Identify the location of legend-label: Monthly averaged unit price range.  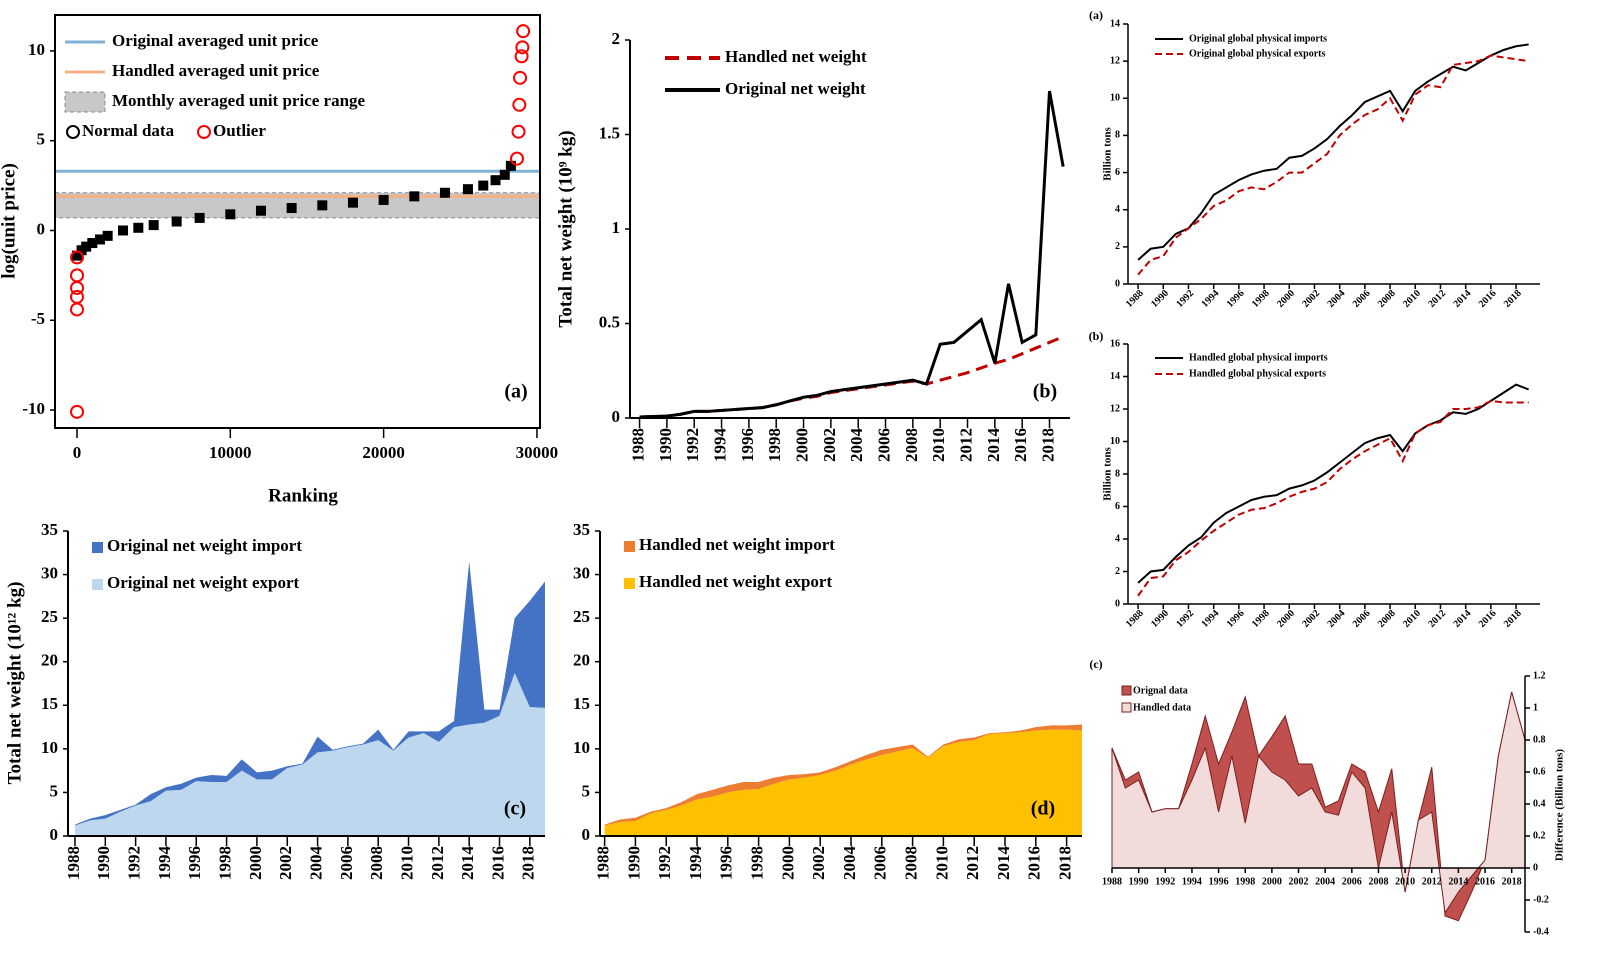
(239, 100).